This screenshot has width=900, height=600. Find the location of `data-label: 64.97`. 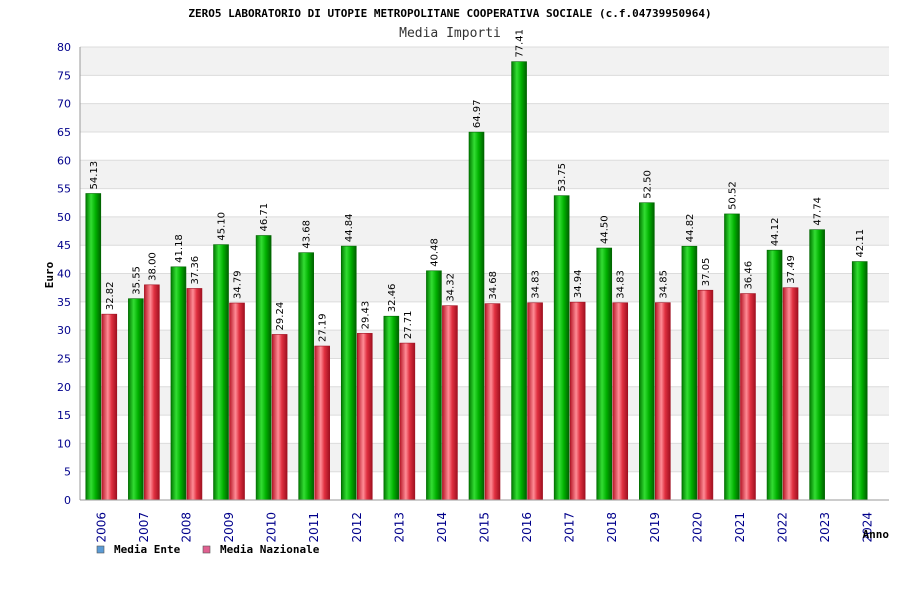

data-label: 64.97 is located at coordinates (477, 113).